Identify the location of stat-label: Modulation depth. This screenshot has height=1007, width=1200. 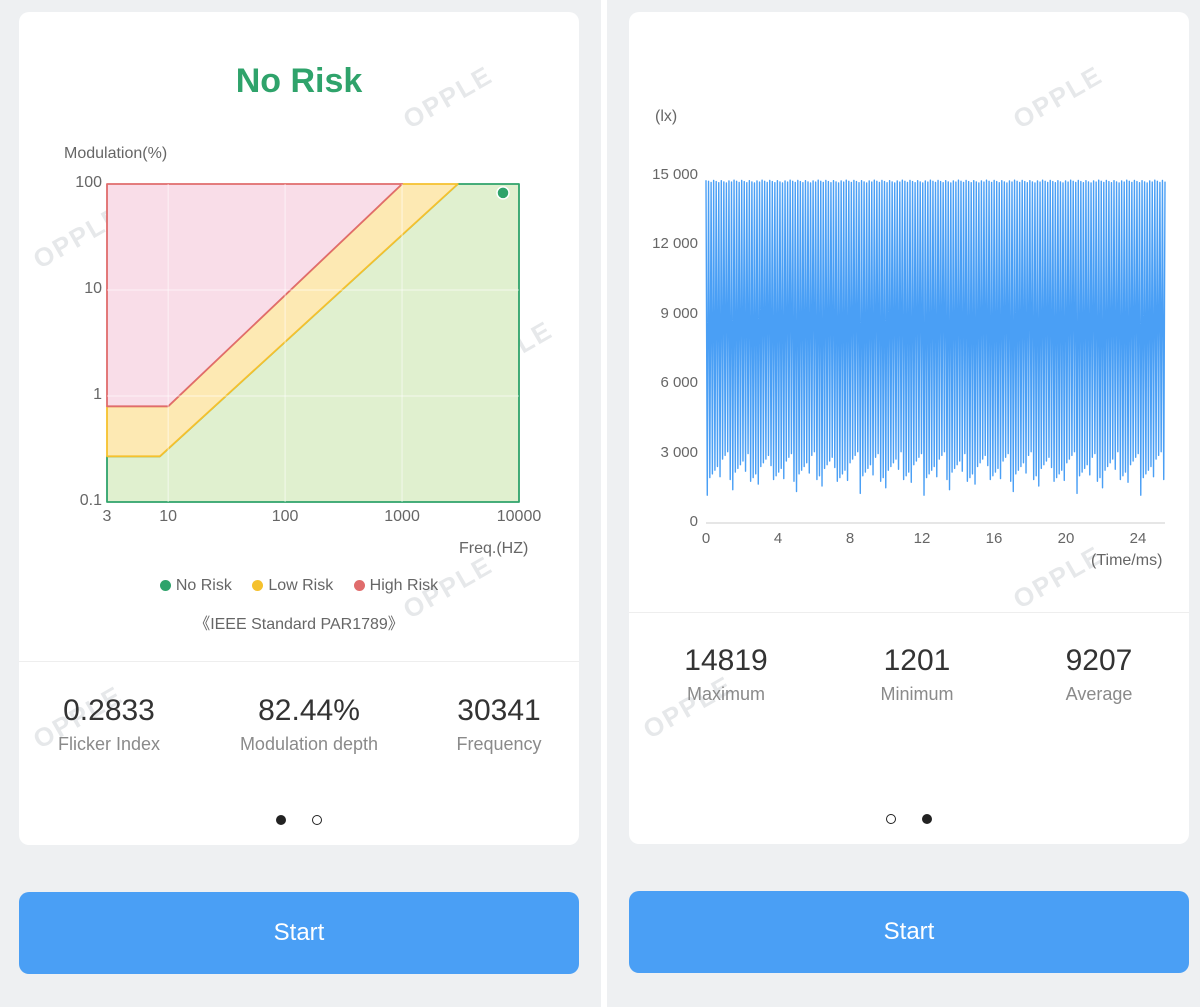
(309, 744).